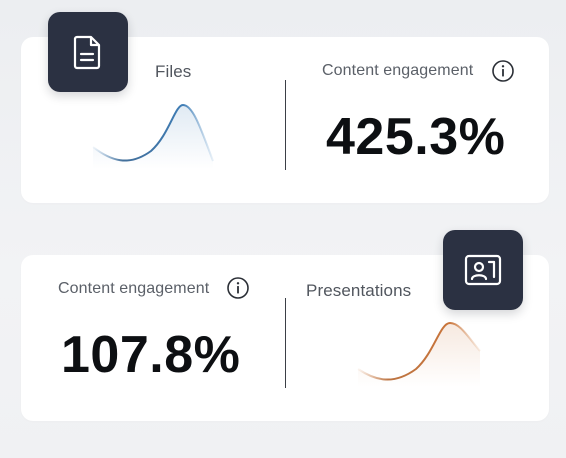  Describe the element at coordinates (151, 355) in the screenshot. I see `content-engagement-value: 107.8%` at that location.